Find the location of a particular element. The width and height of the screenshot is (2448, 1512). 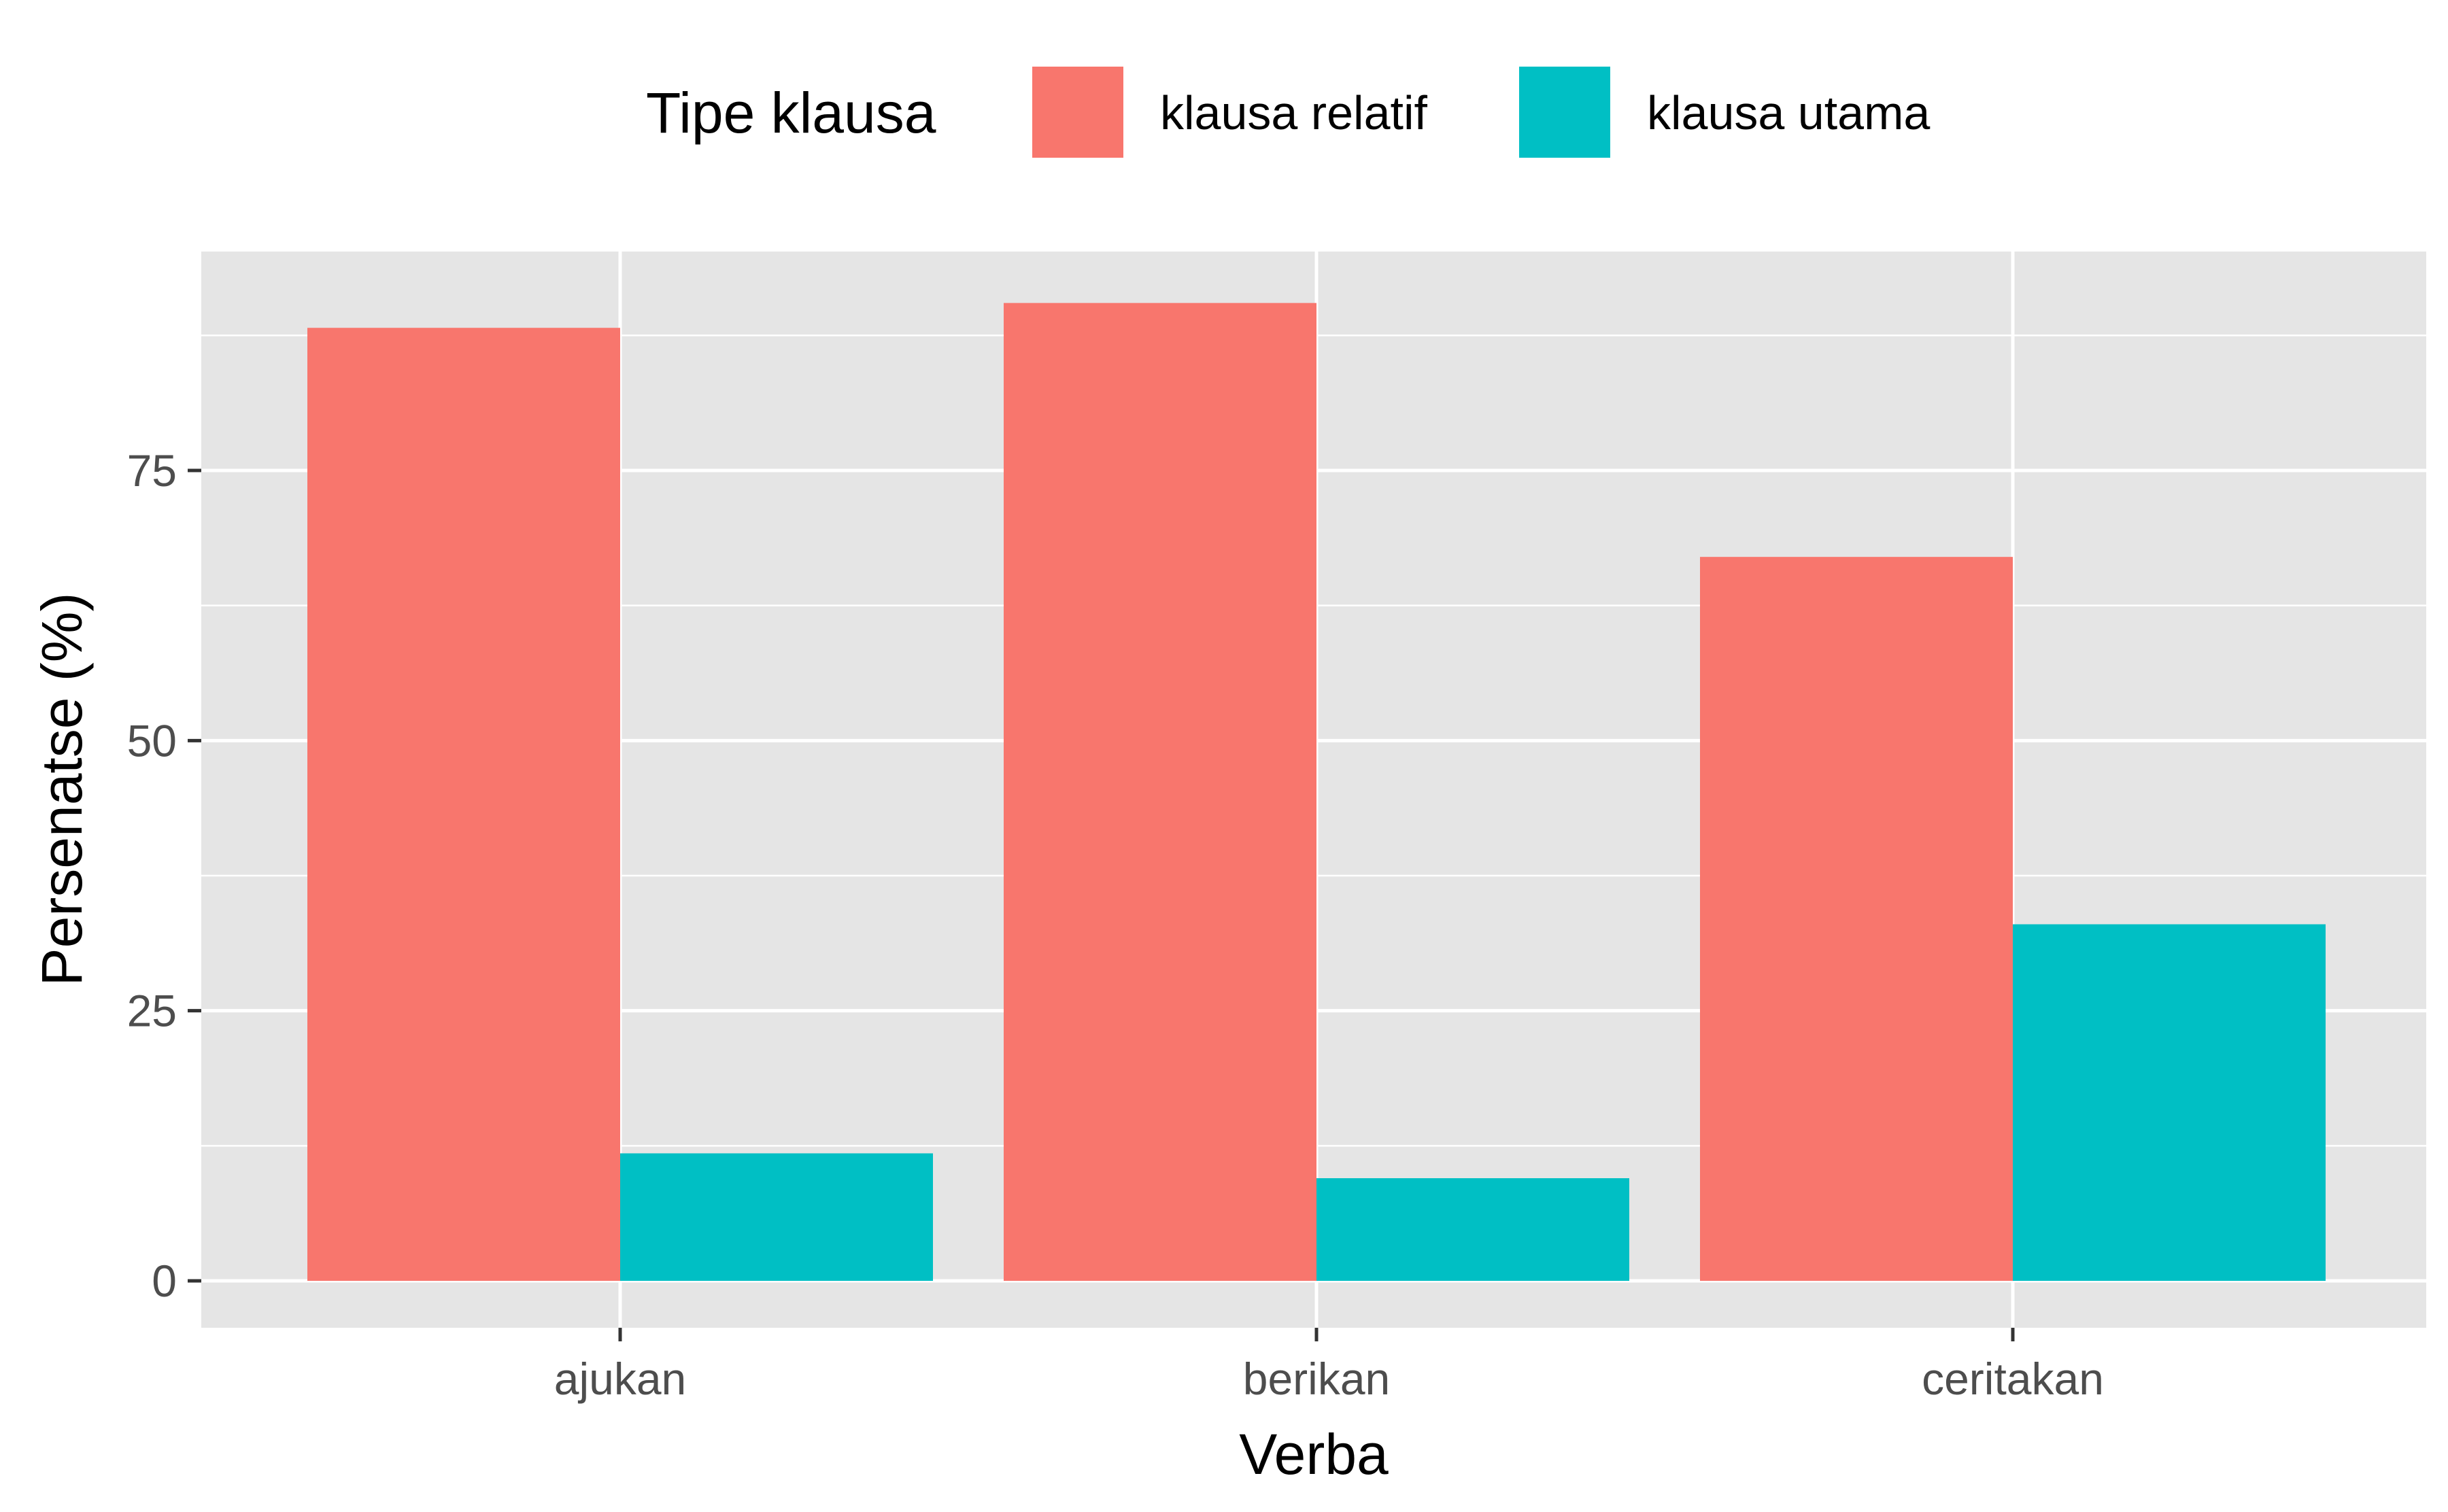

y-tick-label-25: 25 is located at coordinates (152, 1011).